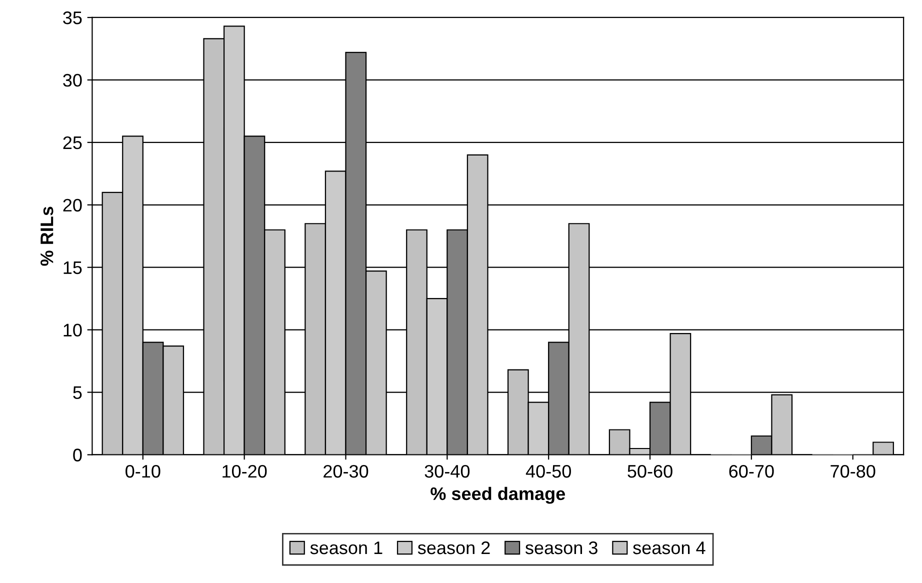 The height and width of the screenshot is (583, 922). What do you see at coordinates (447, 471) in the screenshot?
I see `x-tick-label: 30-40` at bounding box center [447, 471].